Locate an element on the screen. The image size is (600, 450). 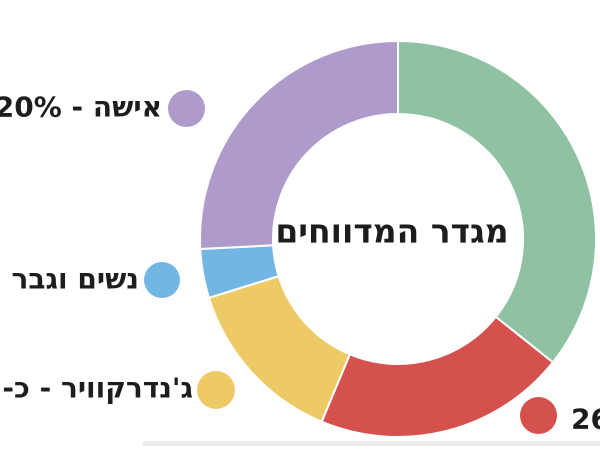
chart-center-title: מגדר המדווחים is located at coordinates (392, 231).